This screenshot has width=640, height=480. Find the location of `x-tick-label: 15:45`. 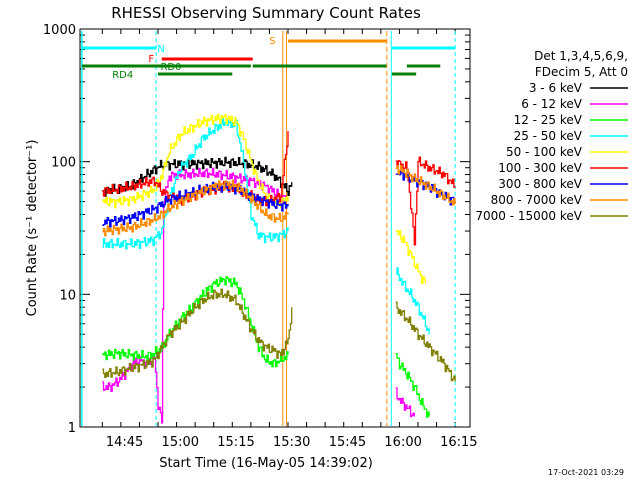

x-tick-label: 15:45 is located at coordinates (347, 442).